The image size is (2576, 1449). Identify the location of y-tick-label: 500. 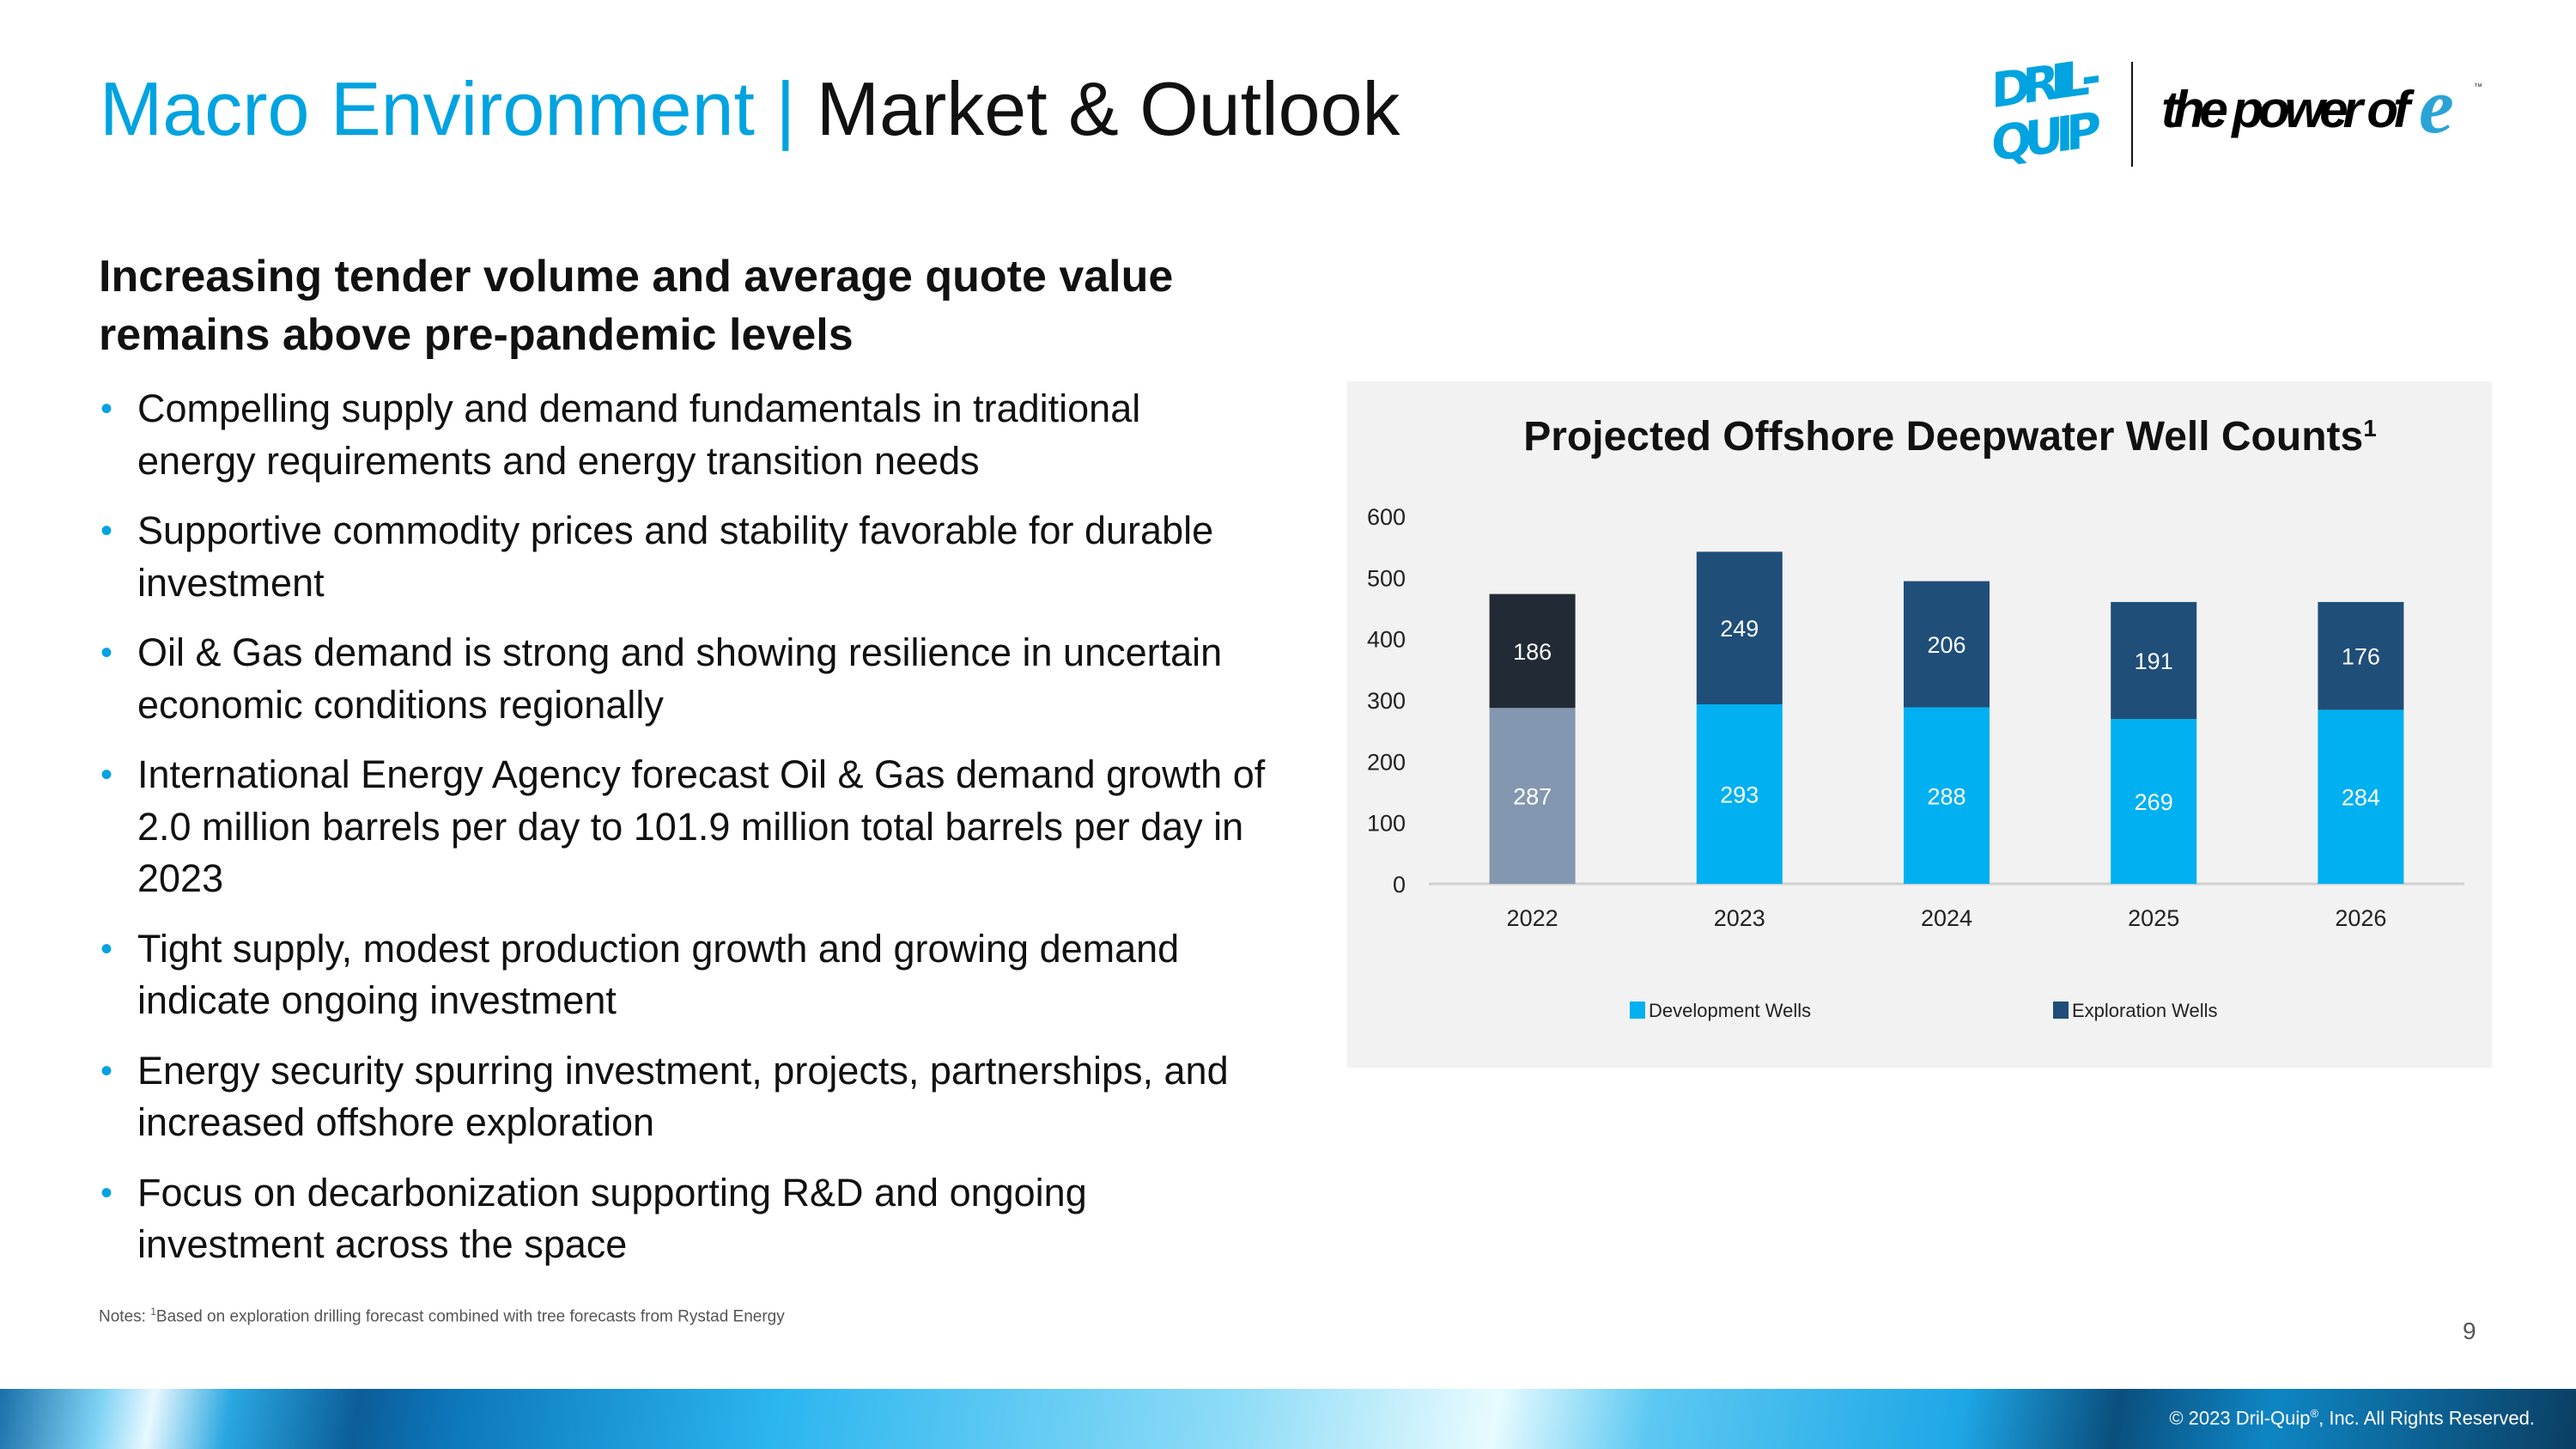
(1386, 578).